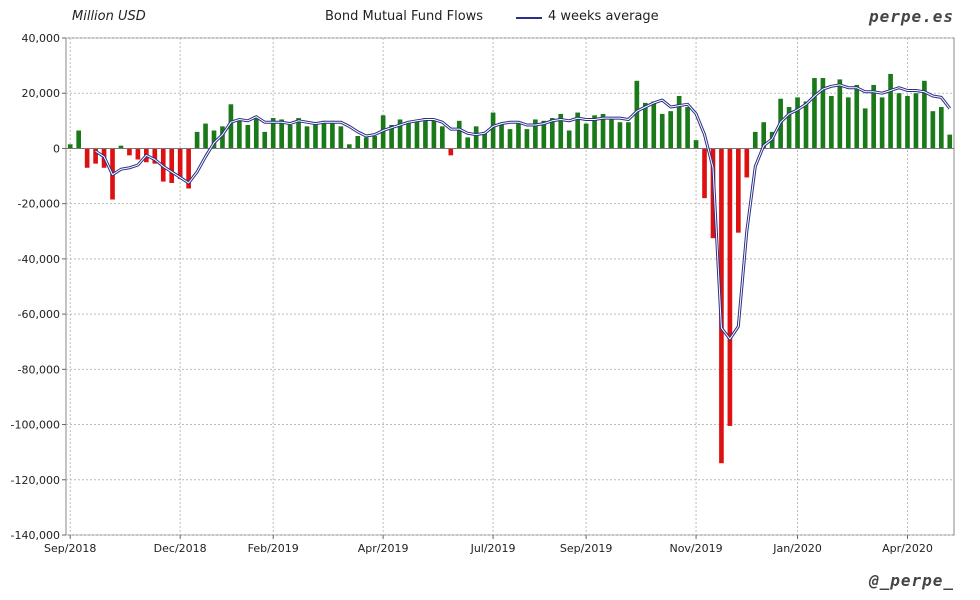  I want to click on x-tick-label: Apr/2019, so click(383, 548).